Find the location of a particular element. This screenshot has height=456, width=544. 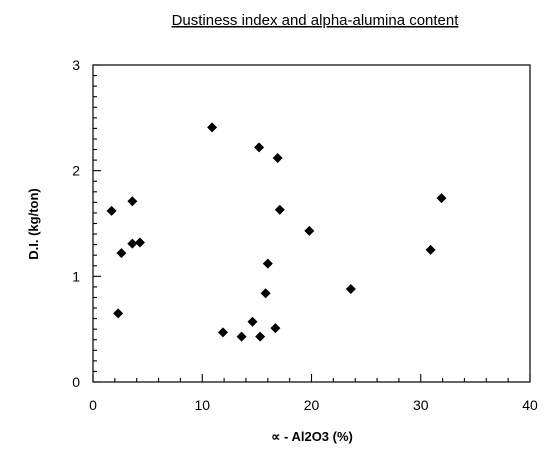

y-tick-label: 1 is located at coordinates (76, 276).